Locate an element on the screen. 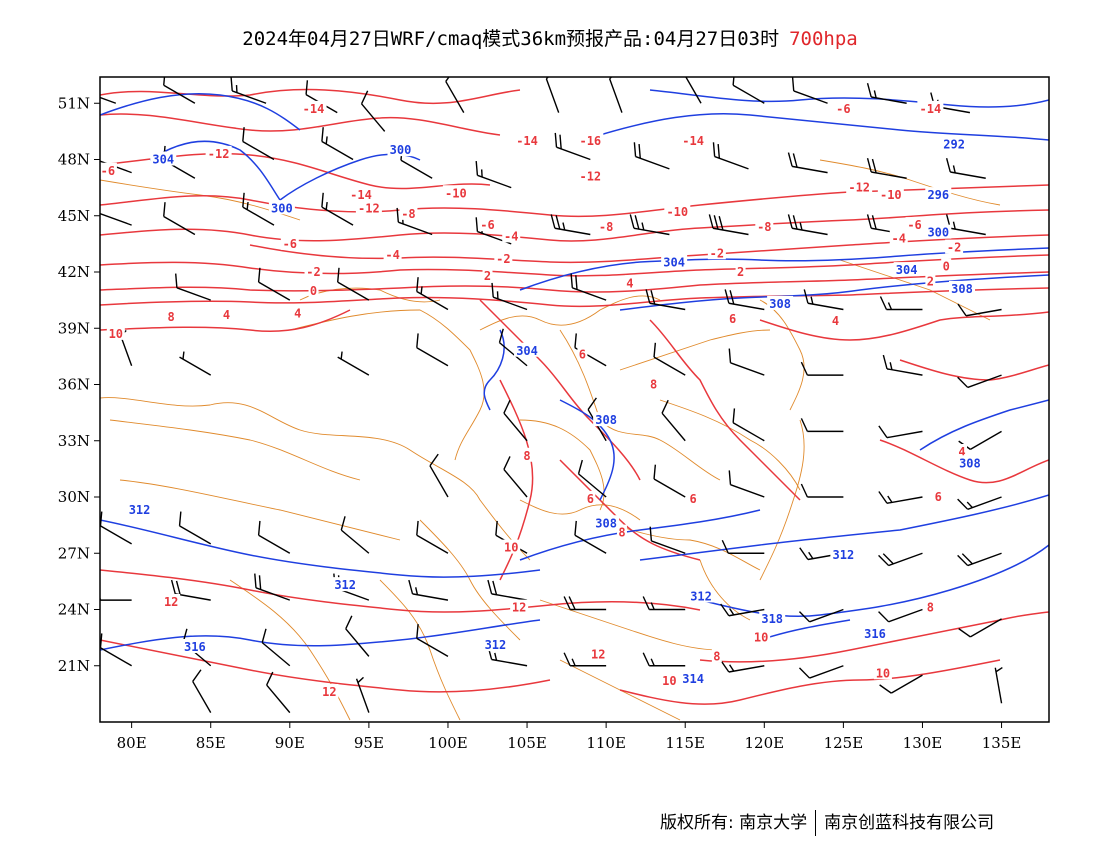 Image resolution: width=1100 pixels, height=850 pixels. title-level: 700hpa is located at coordinates (823, 39).